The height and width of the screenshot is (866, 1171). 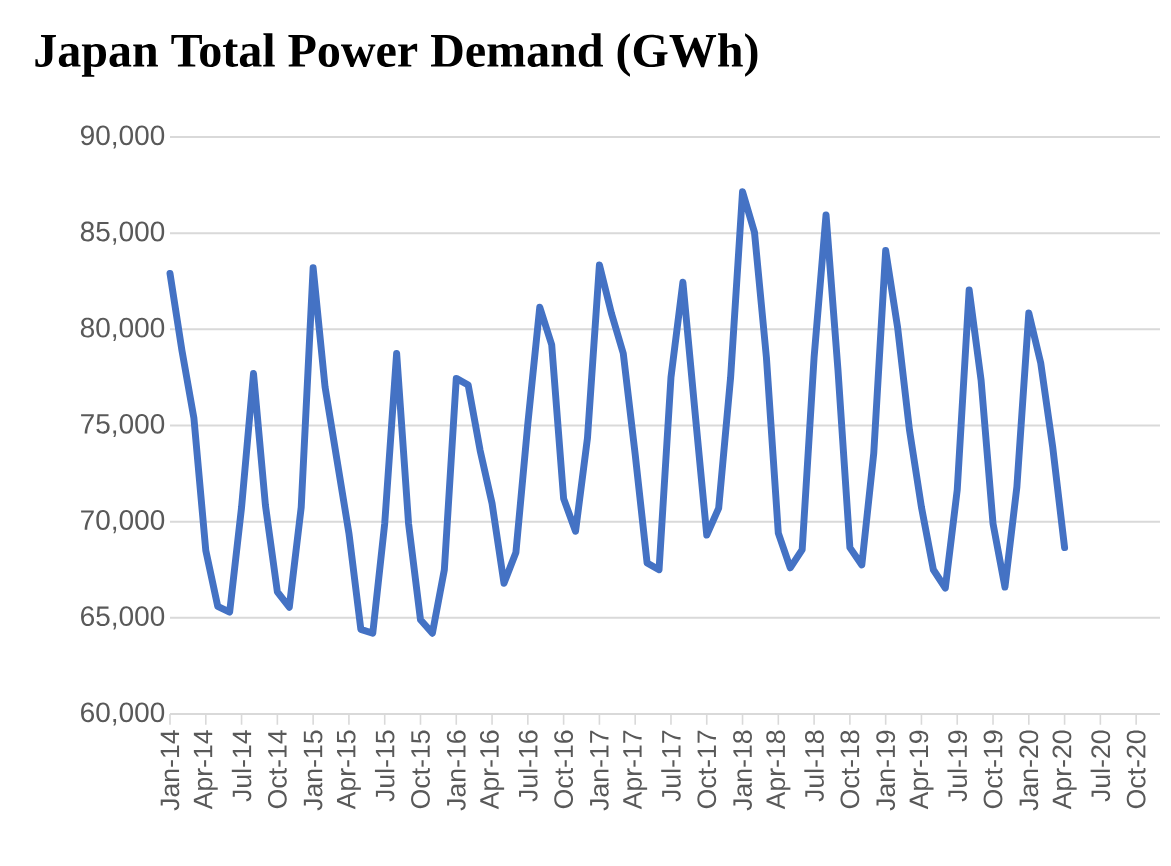 I want to click on x-tick-label: Jan-16, so click(x=456, y=770).